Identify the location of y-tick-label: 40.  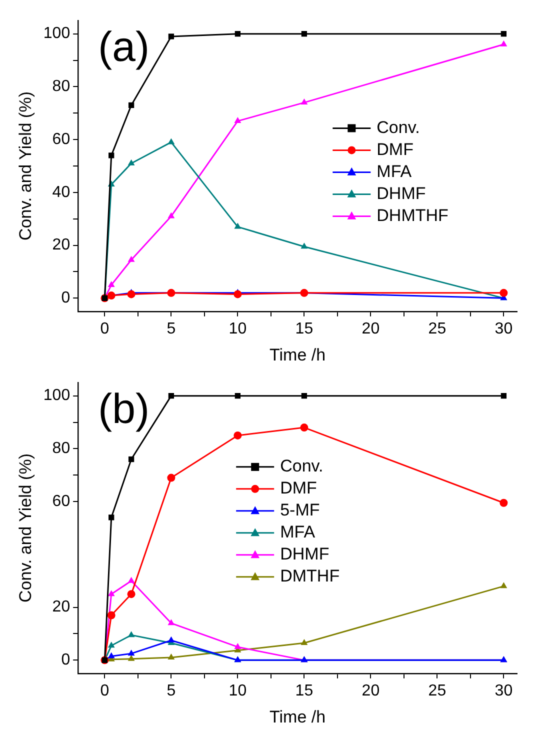
(61, 192).